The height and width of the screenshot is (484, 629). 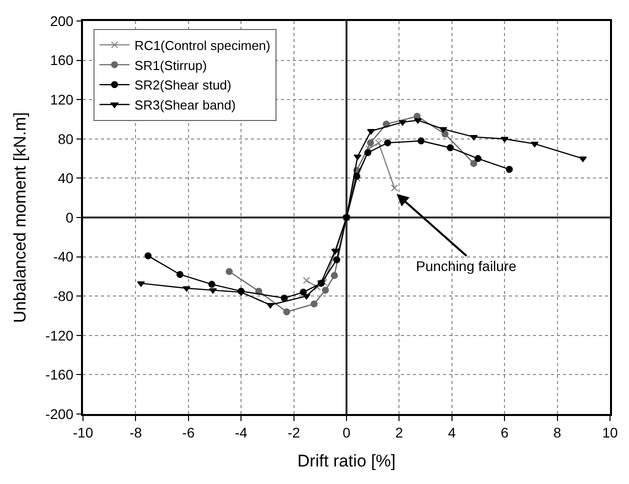 I want to click on y-tick-label: 120, so click(x=62, y=100).